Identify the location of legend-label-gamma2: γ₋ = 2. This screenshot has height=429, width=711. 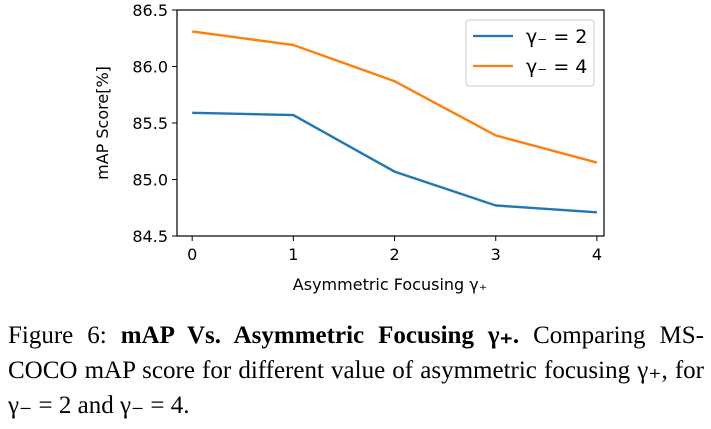
(556, 37).